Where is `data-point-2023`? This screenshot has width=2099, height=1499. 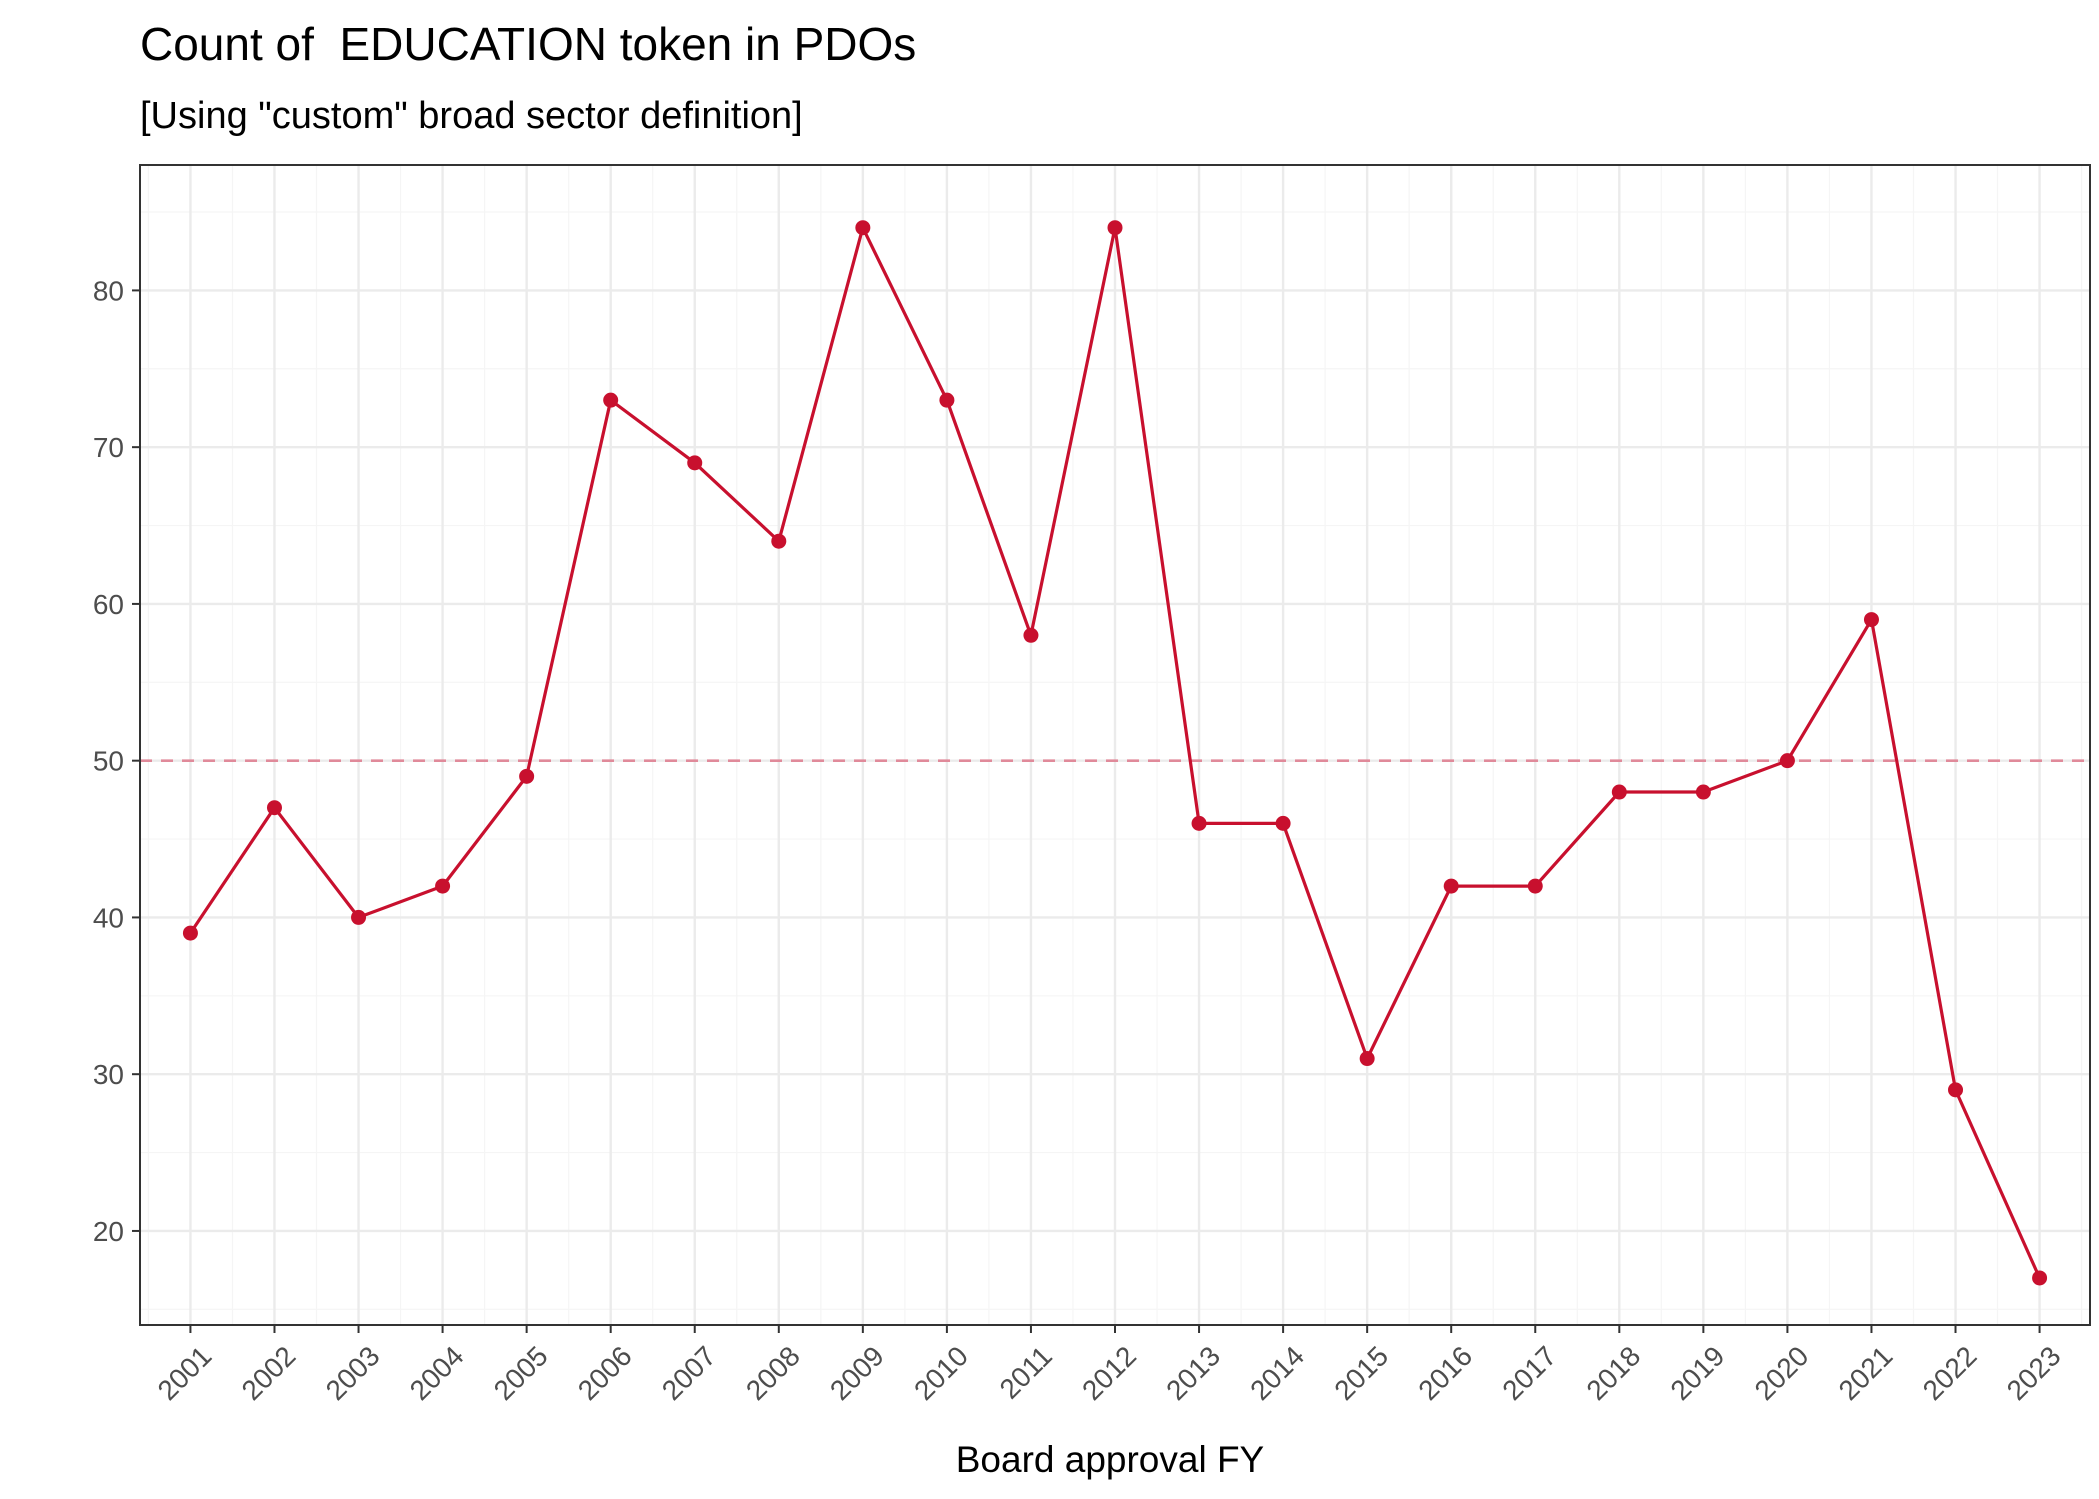 data-point-2023 is located at coordinates (2040, 1278).